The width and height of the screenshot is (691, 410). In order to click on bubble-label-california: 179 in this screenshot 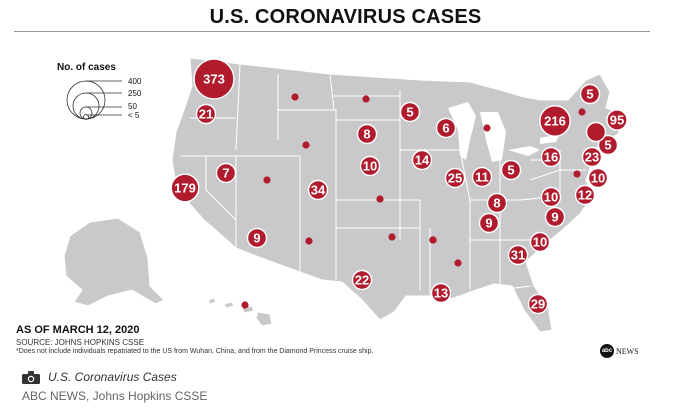, I will do `click(185, 188)`.